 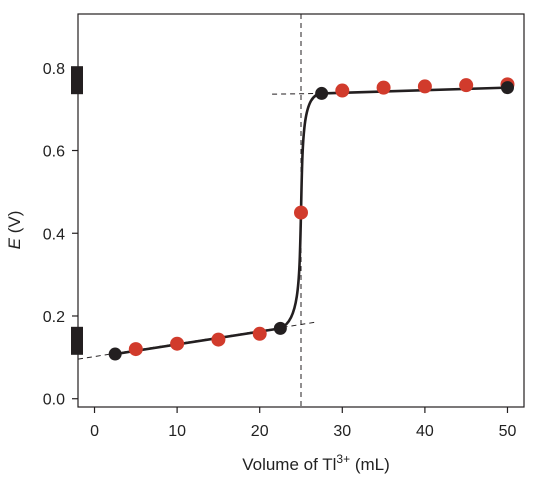 I want to click on x-tick-label-3: 30, so click(x=342, y=431).